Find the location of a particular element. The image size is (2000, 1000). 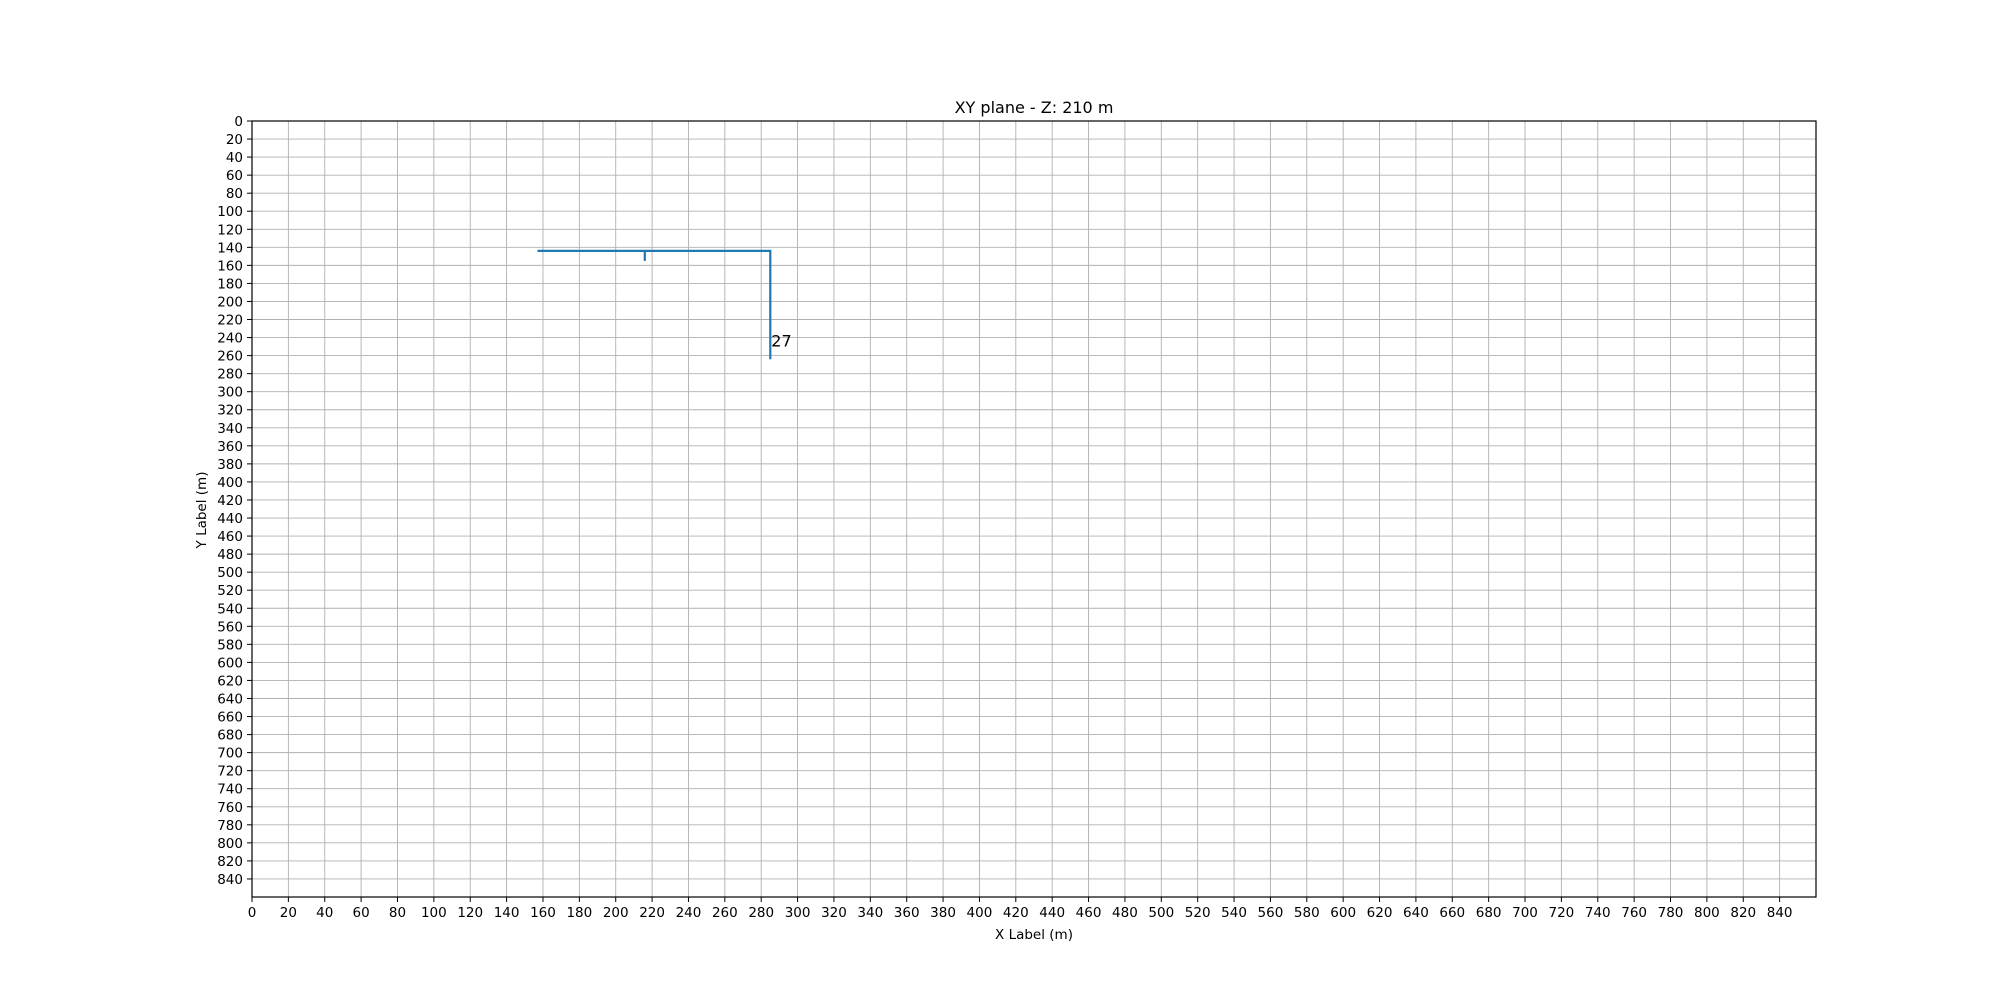

y-tick-label: 500 is located at coordinates (230, 573).